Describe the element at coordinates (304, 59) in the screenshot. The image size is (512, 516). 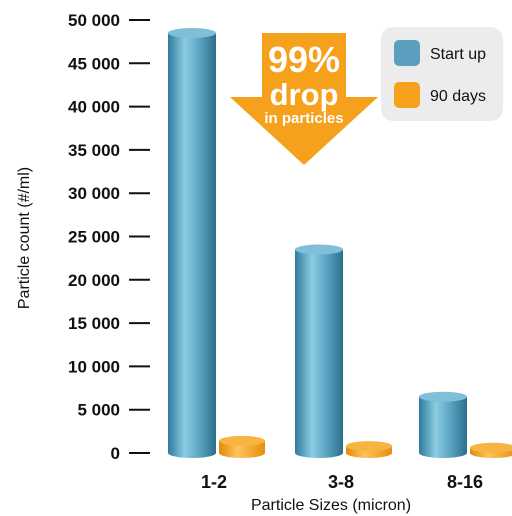
I see `annotation-percent: 99%` at that location.